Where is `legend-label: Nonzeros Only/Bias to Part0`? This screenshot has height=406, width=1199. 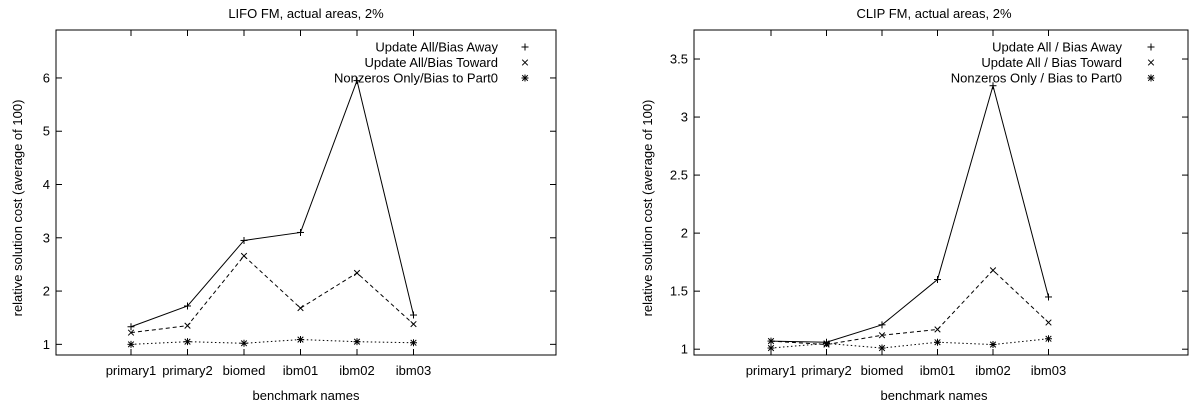
legend-label: Nonzeros Only/Bias to Part0 is located at coordinates (416, 78).